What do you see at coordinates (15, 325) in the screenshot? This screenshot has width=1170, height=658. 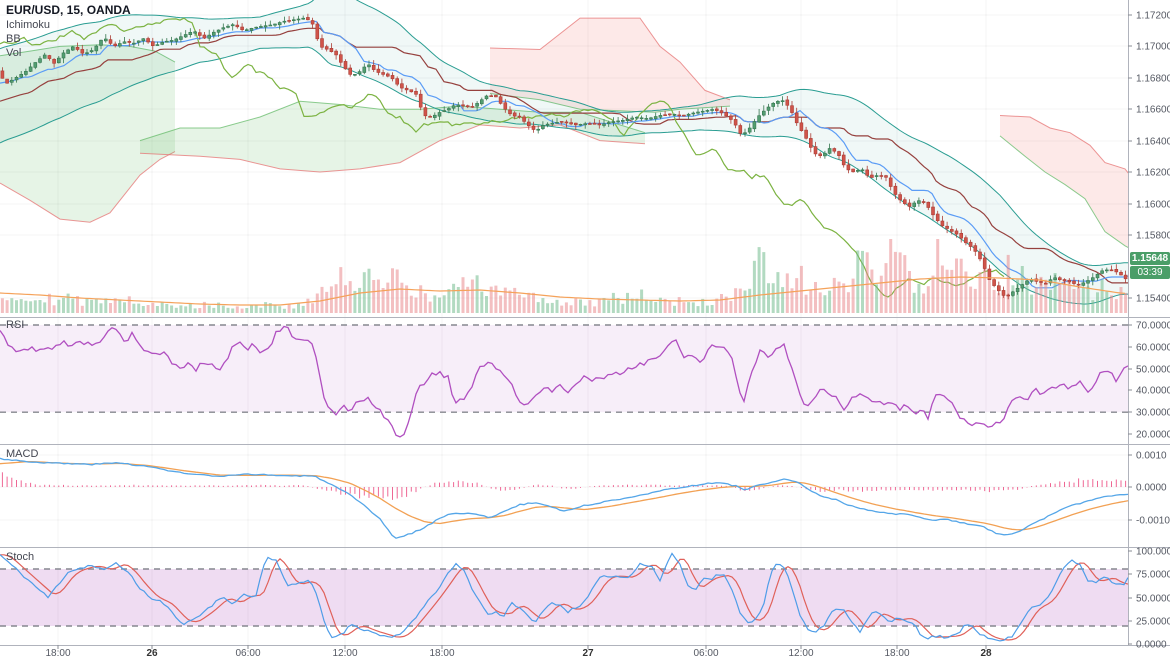 I see `rsi-pane-label: RSI` at bounding box center [15, 325].